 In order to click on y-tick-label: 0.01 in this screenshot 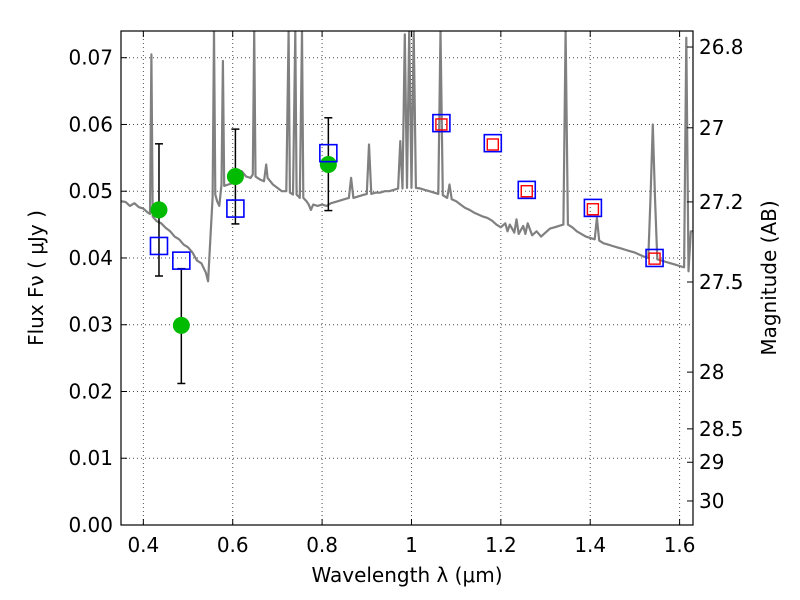, I will do `click(90, 458)`.